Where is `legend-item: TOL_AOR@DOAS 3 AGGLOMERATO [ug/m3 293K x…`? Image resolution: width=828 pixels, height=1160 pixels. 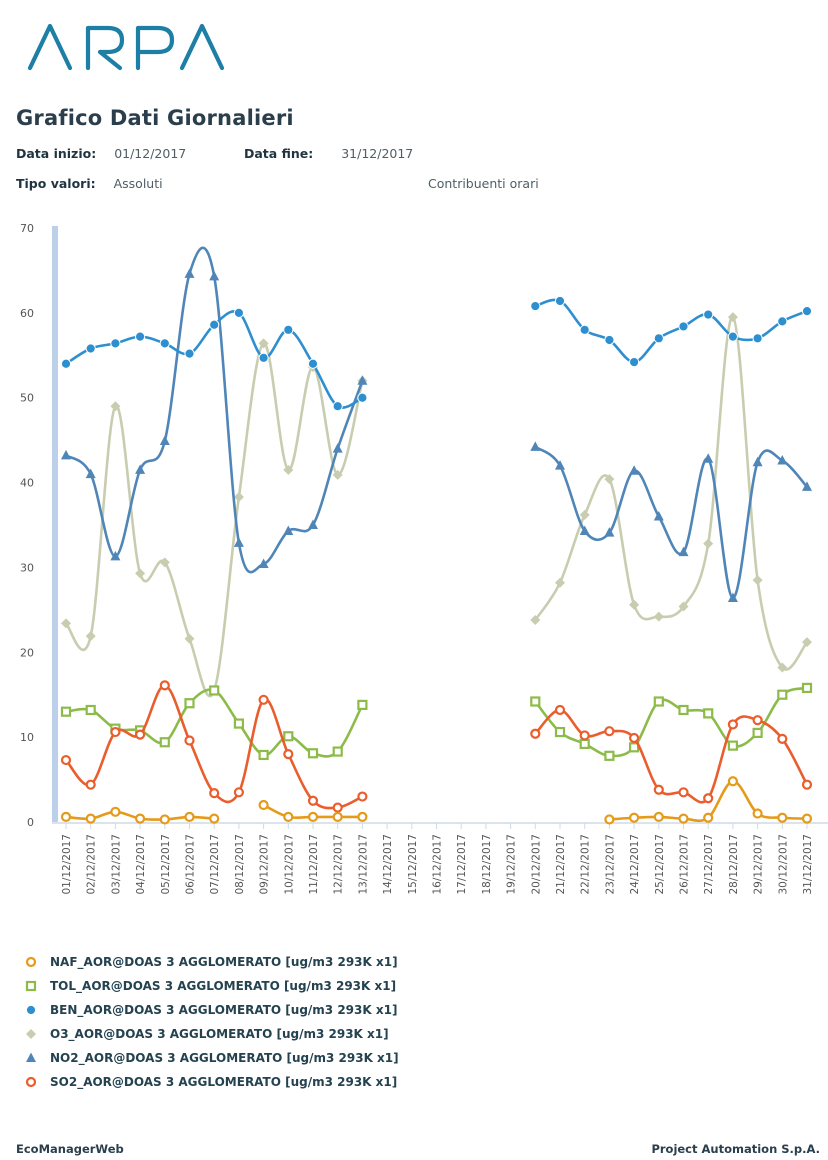 legend-item: TOL_AOR@DOAS 3 AGGLOMERATO [ug/m3 293K x… is located at coordinates (211, 986).